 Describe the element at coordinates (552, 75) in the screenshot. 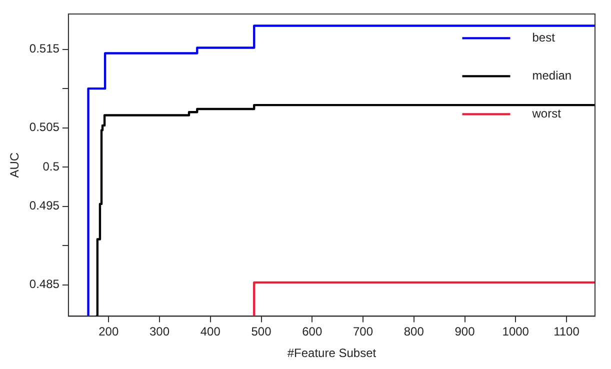

I see `legend-label: median` at that location.